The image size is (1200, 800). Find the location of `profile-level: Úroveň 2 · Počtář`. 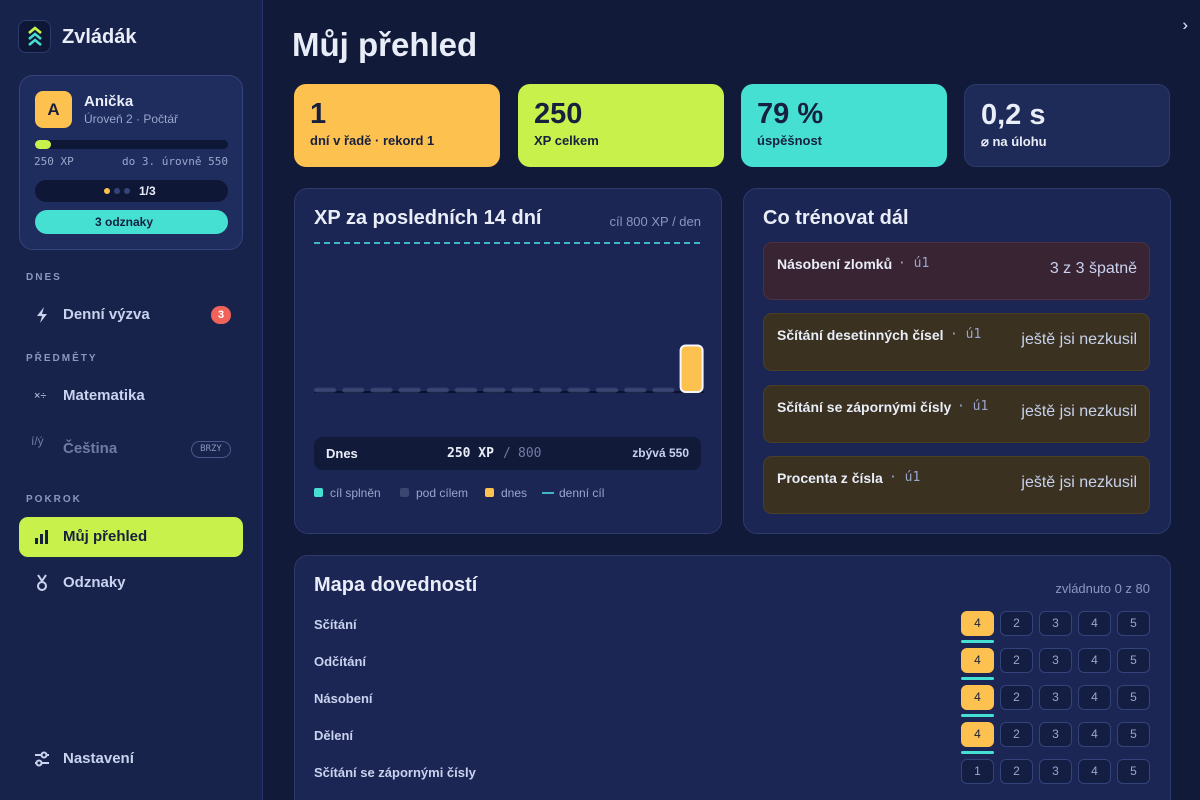

profile-level: Úroveň 2 · Počtář is located at coordinates (131, 119).